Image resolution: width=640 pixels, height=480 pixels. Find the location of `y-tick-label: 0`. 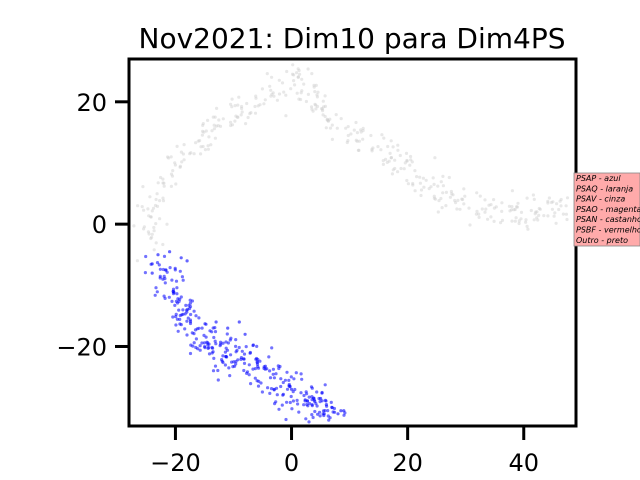

y-tick-label: 0 is located at coordinates (99, 225).